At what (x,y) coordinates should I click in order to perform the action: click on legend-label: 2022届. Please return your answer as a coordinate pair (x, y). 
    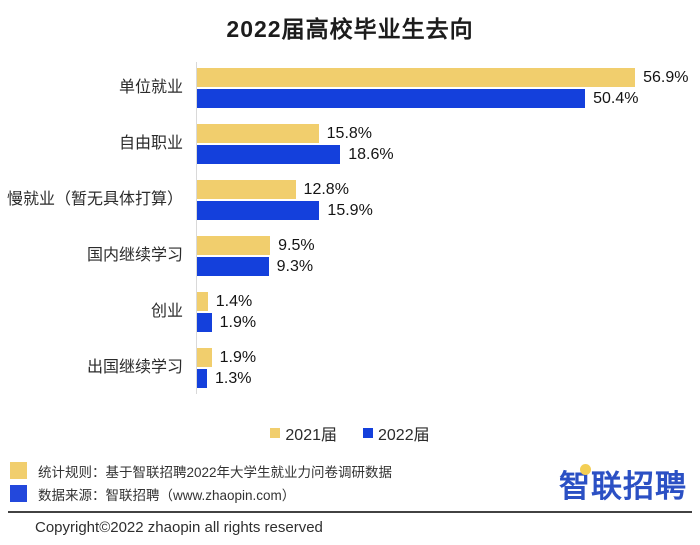
    Looking at the image, I should click on (404, 435).